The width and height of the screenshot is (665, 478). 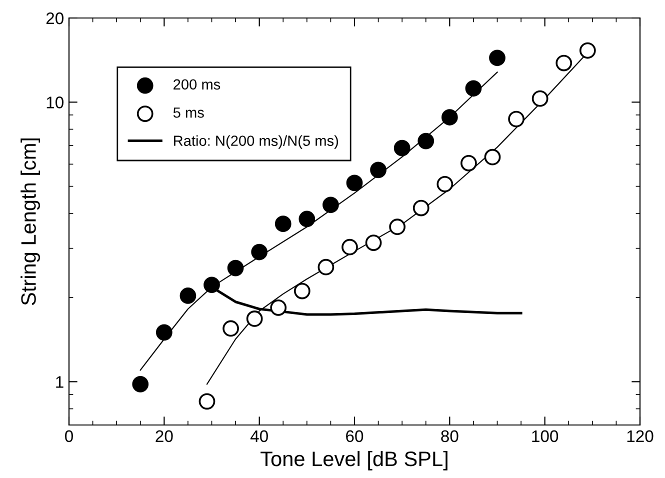 I want to click on x-tick-label: 0, so click(x=69, y=436).